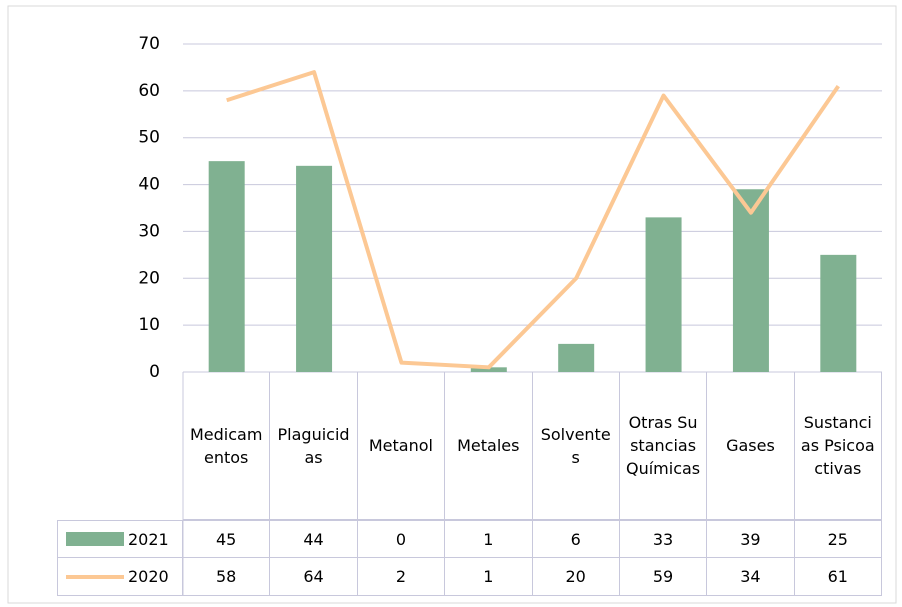 This screenshot has height=607, width=902. Describe the element at coordinates (148, 576) in the screenshot. I see `legend-label: 2020` at that location.